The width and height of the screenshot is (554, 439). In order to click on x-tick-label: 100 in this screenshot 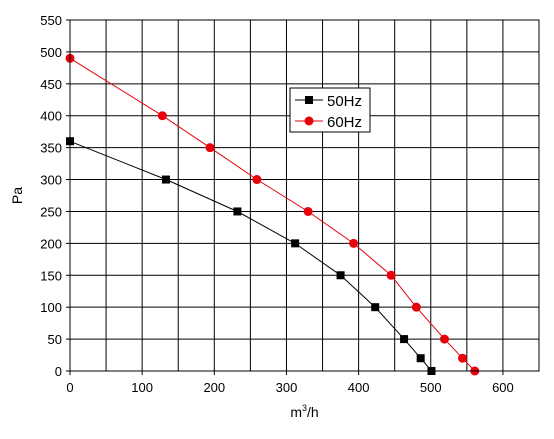, I will do `click(142, 387)`.